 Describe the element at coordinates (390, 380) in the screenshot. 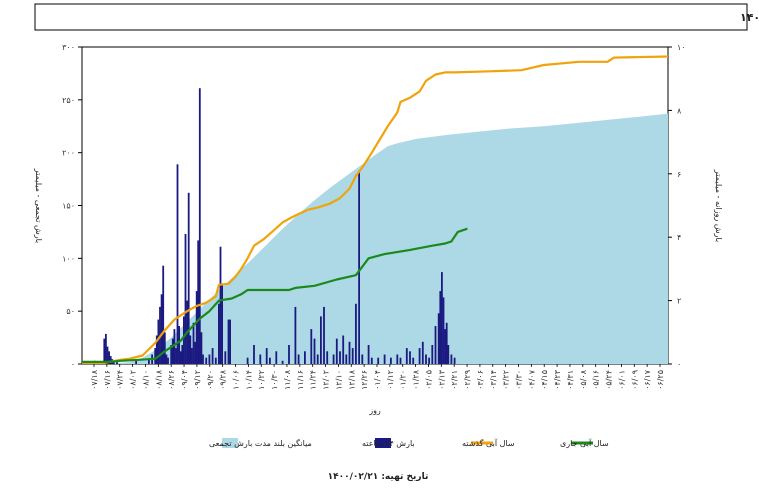

I see `x-tick-label-23: ۰۱/۱۲` at that location.